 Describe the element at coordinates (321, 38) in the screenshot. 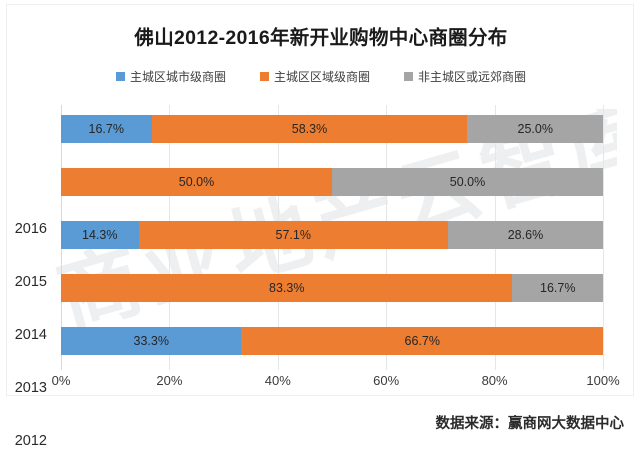

I see `chart-title: 佛山2012-2016年新开业购物中心商圈分布` at that location.